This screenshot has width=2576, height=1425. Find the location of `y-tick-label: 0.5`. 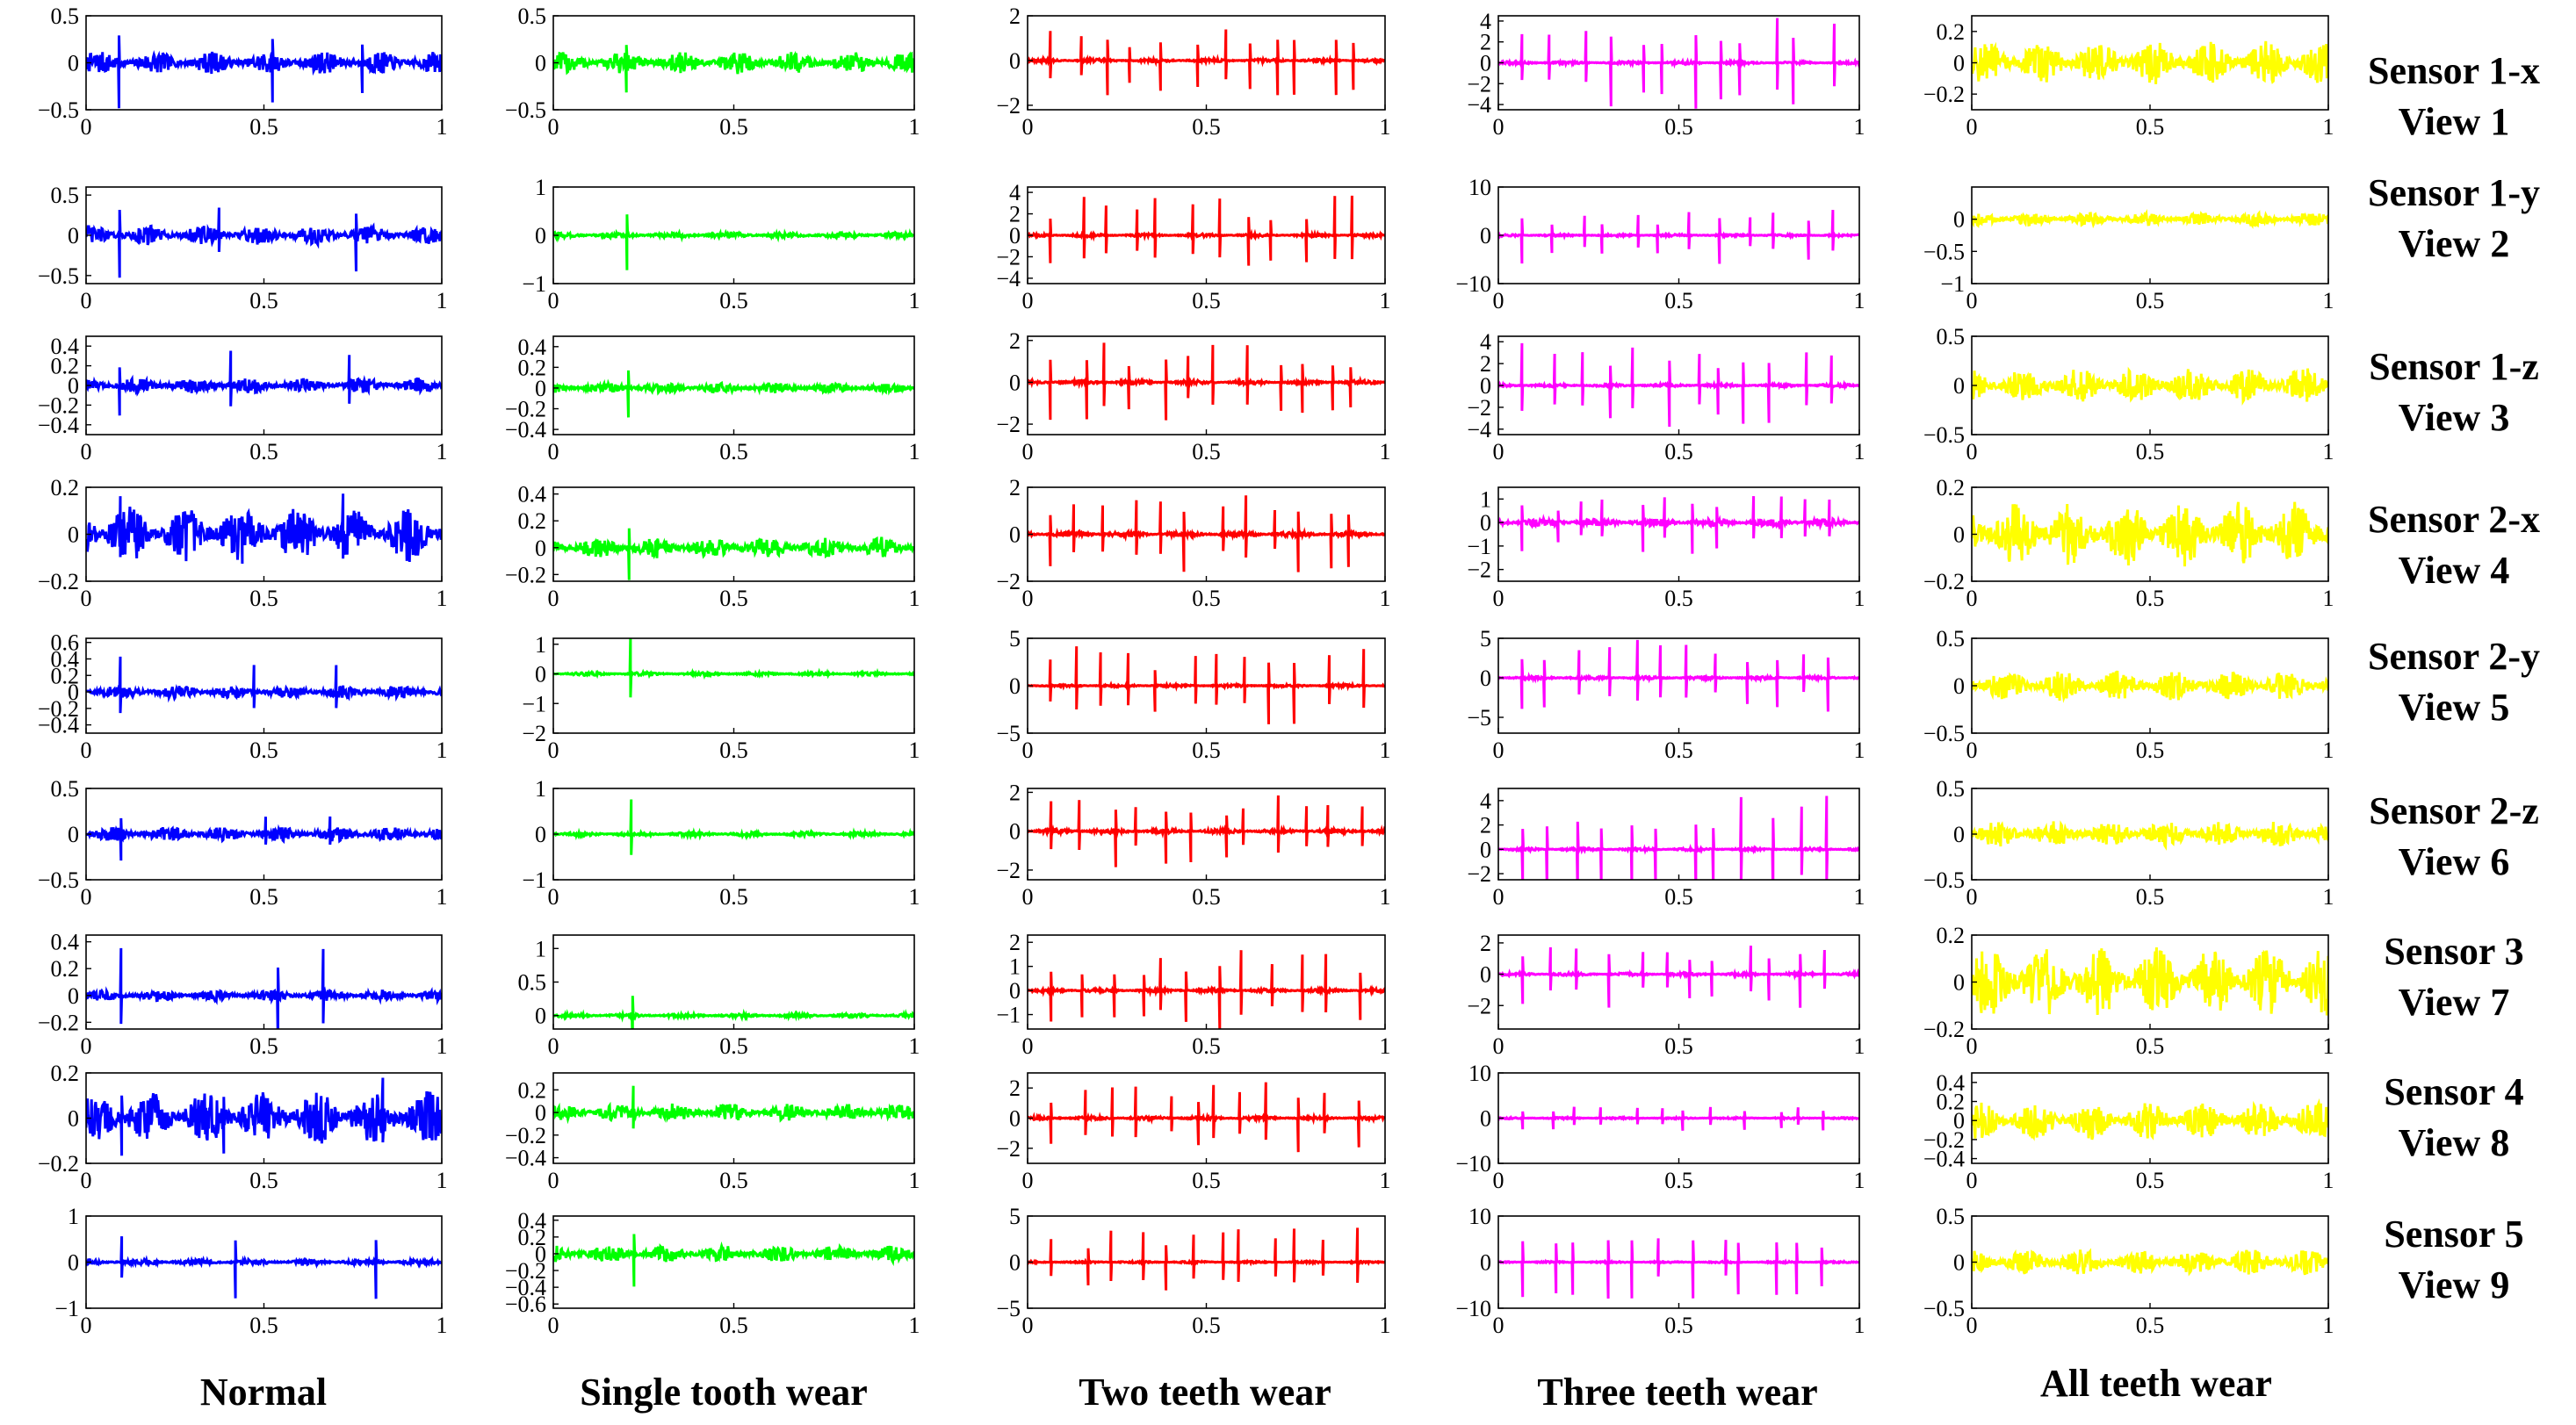

y-tick-label: 0.5 is located at coordinates (1951, 789).